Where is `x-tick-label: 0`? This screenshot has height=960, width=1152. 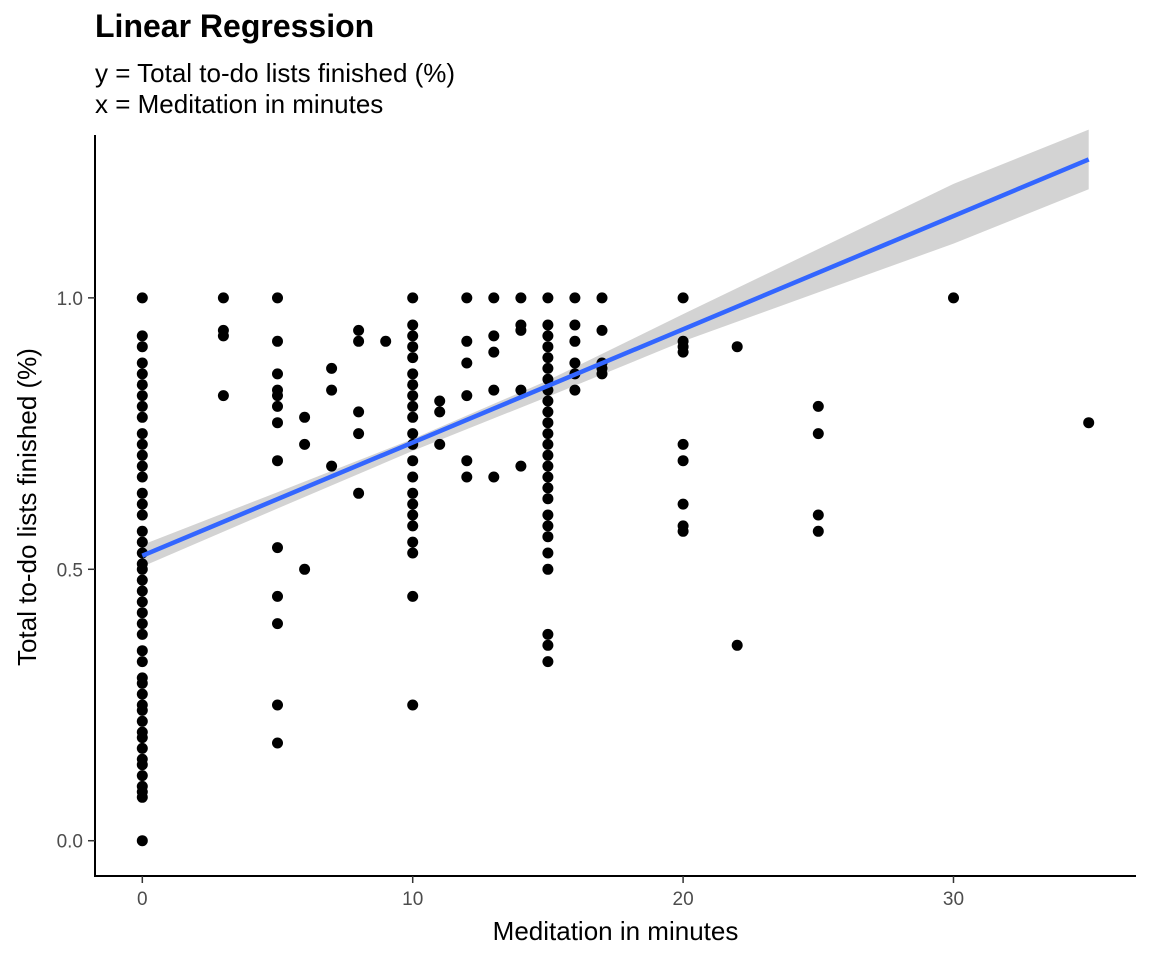
x-tick-label: 0 is located at coordinates (142, 899).